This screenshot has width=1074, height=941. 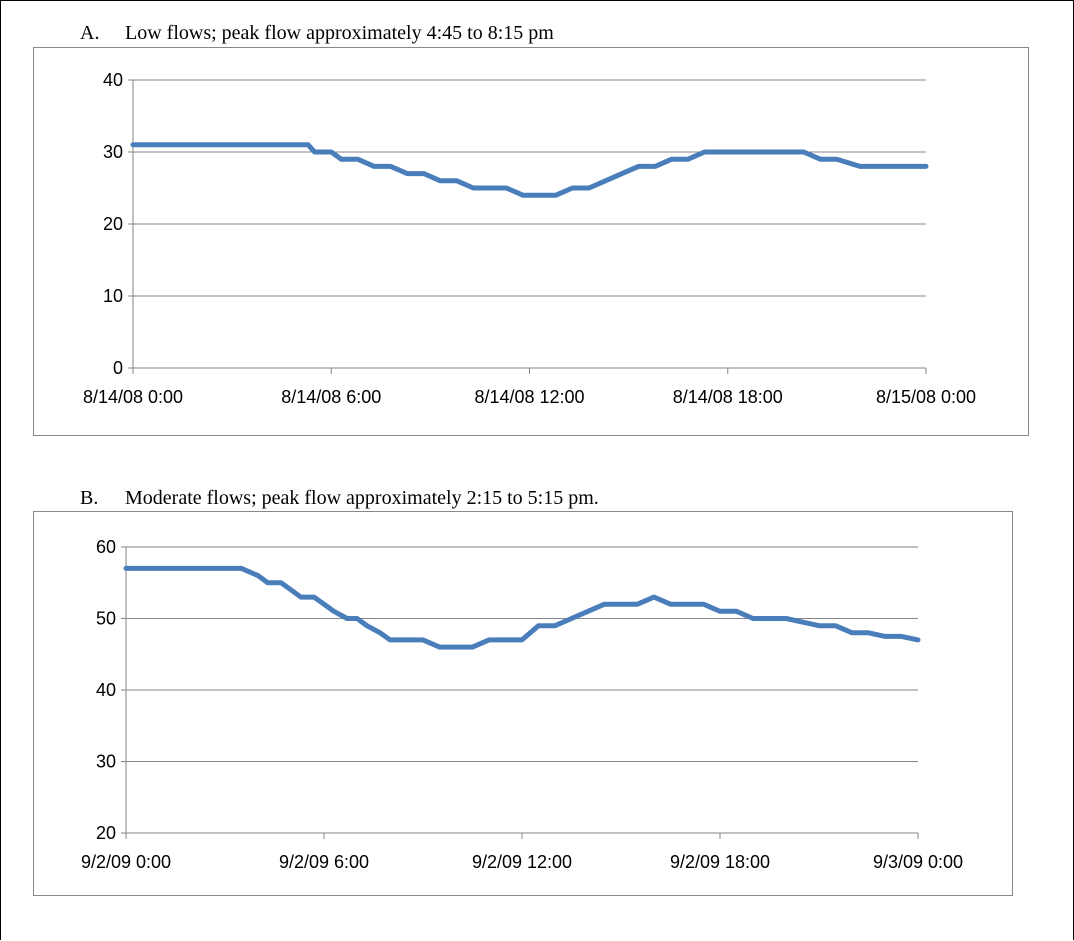 What do you see at coordinates (918, 862) in the screenshot?
I see `chart-b-x-tick-label: 9/3/09 0:00` at bounding box center [918, 862].